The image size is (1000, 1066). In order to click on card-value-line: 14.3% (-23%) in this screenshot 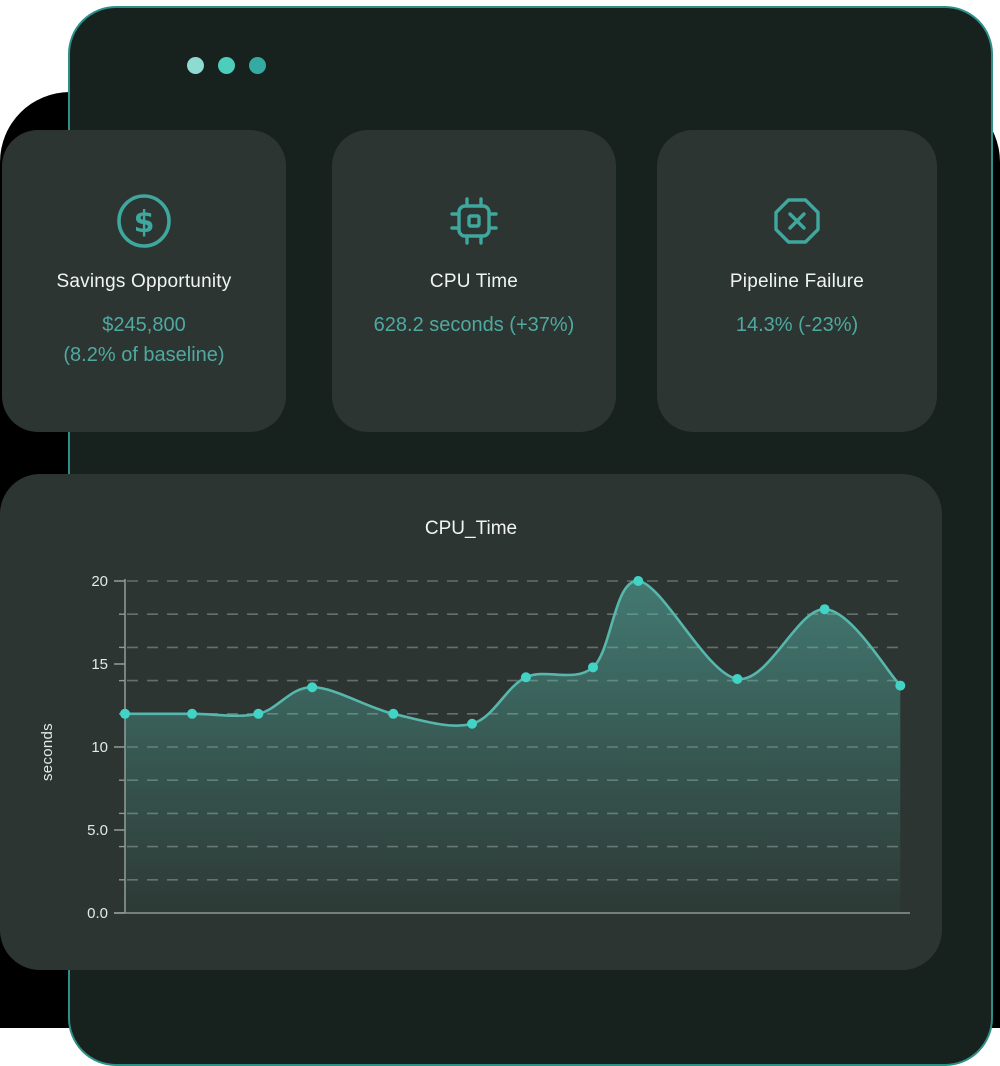, I will do `click(797, 325)`.